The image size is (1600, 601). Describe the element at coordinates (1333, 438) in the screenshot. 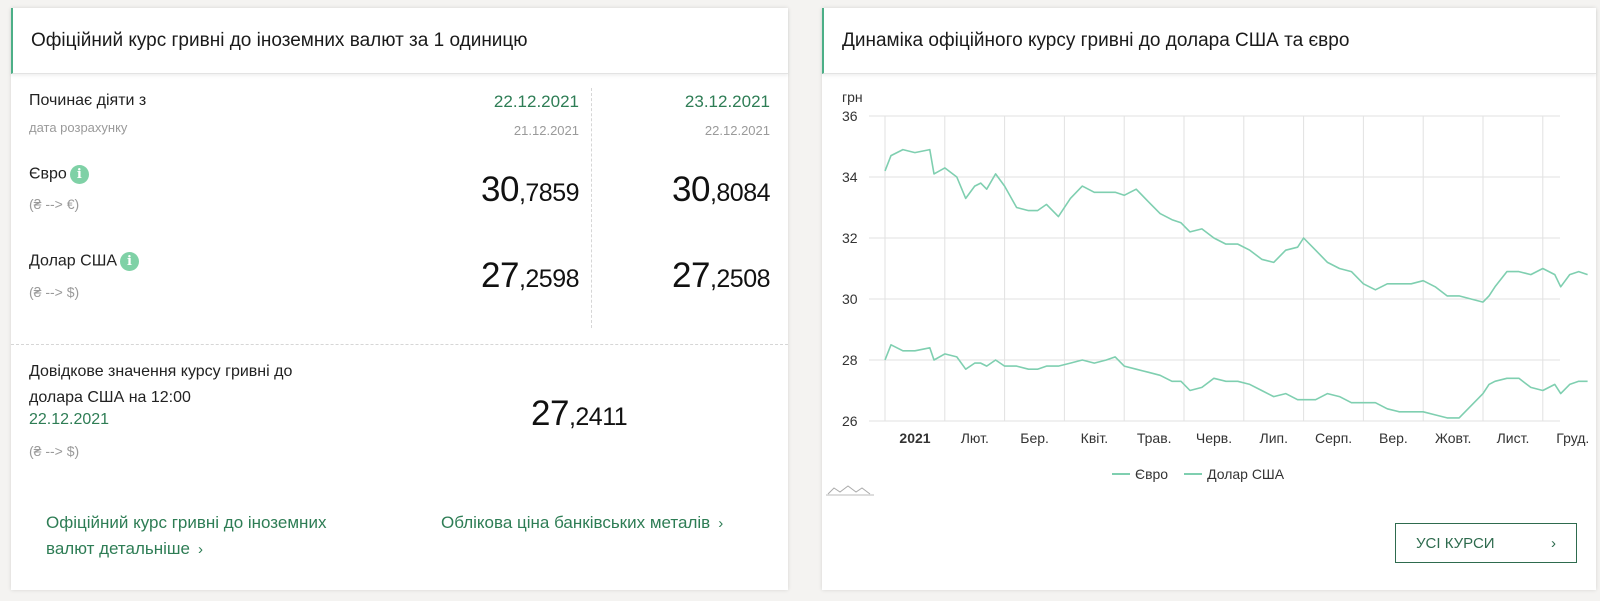

I see `x-tick-label: Серп.` at that location.